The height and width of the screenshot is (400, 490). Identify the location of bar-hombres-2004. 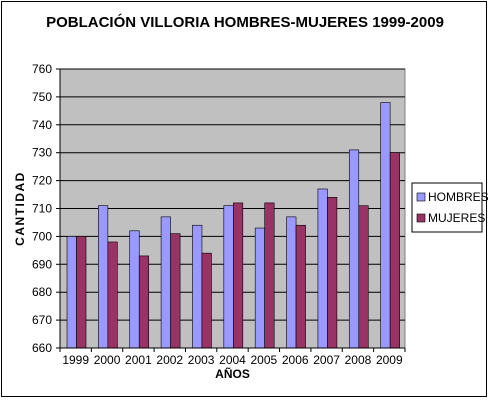
(228, 277).